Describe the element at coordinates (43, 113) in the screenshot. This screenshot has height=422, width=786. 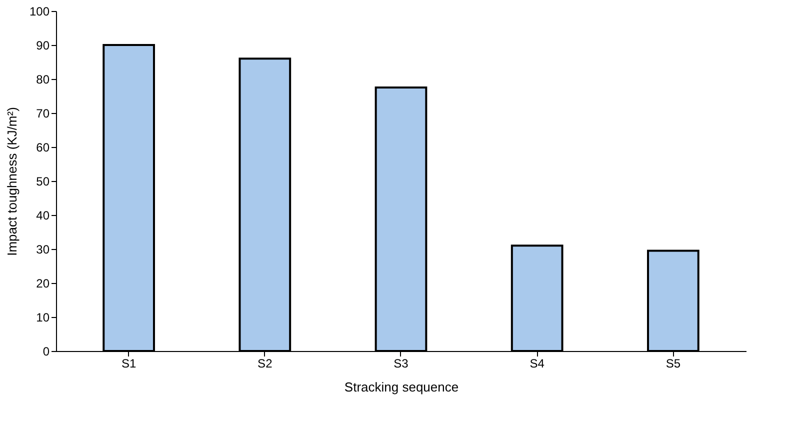
I see `y-tick-label: 70` at that location.